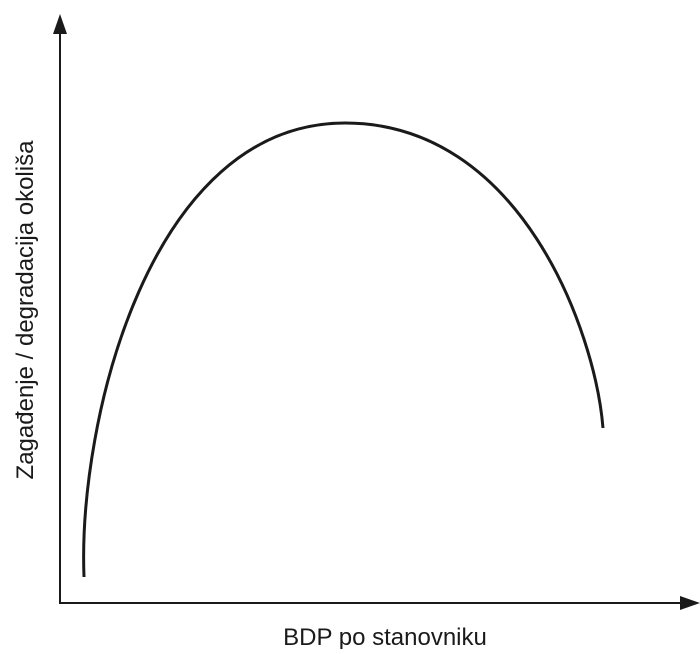 This screenshot has width=700, height=654. Describe the element at coordinates (60, 24) in the screenshot. I see `y-axis-arrow` at that location.